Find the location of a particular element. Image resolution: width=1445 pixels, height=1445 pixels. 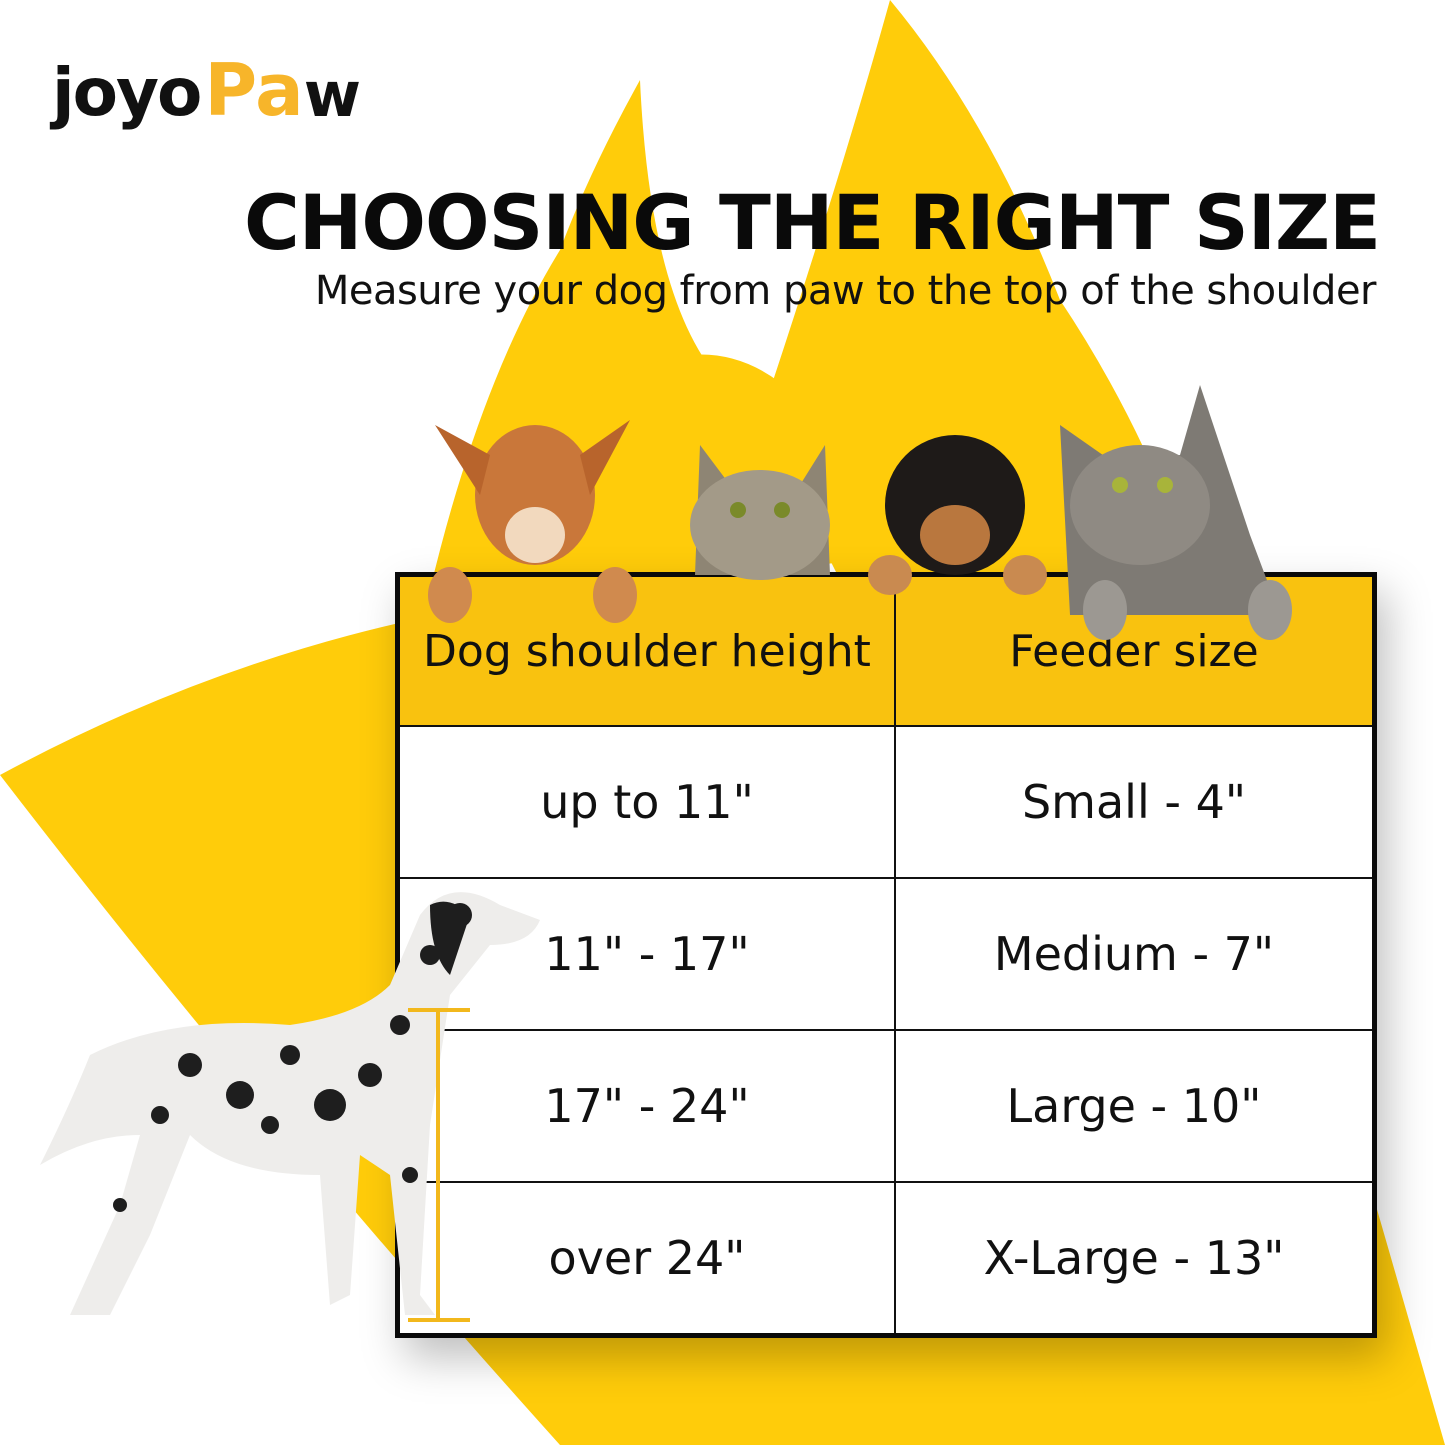

dalmatian-image is located at coordinates (290, 1107).